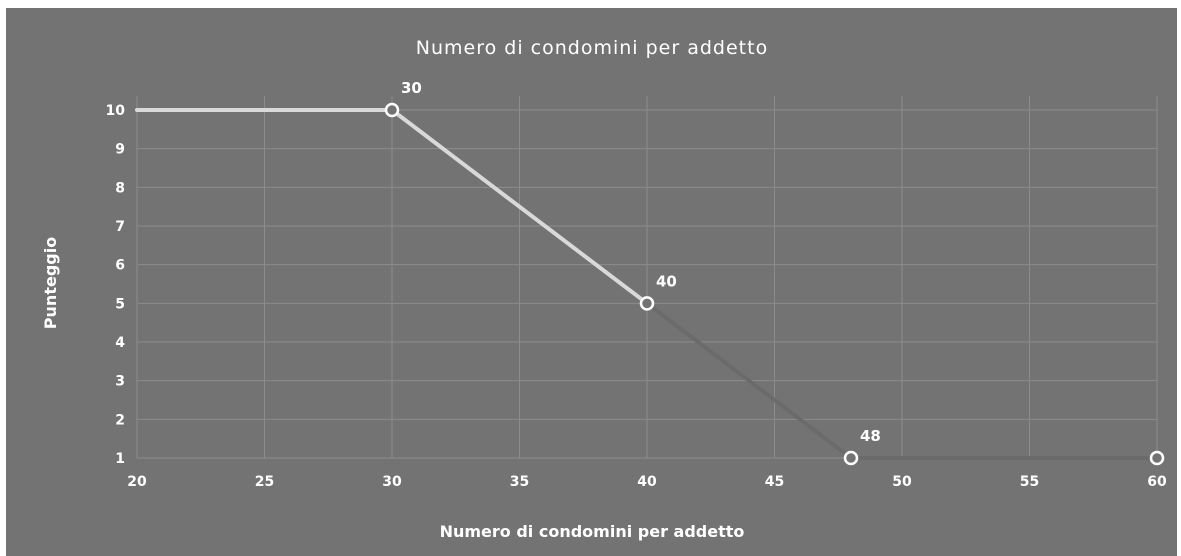 The width and height of the screenshot is (1181, 556). What do you see at coordinates (120, 420) in the screenshot?
I see `y-tick-label: 2` at bounding box center [120, 420].